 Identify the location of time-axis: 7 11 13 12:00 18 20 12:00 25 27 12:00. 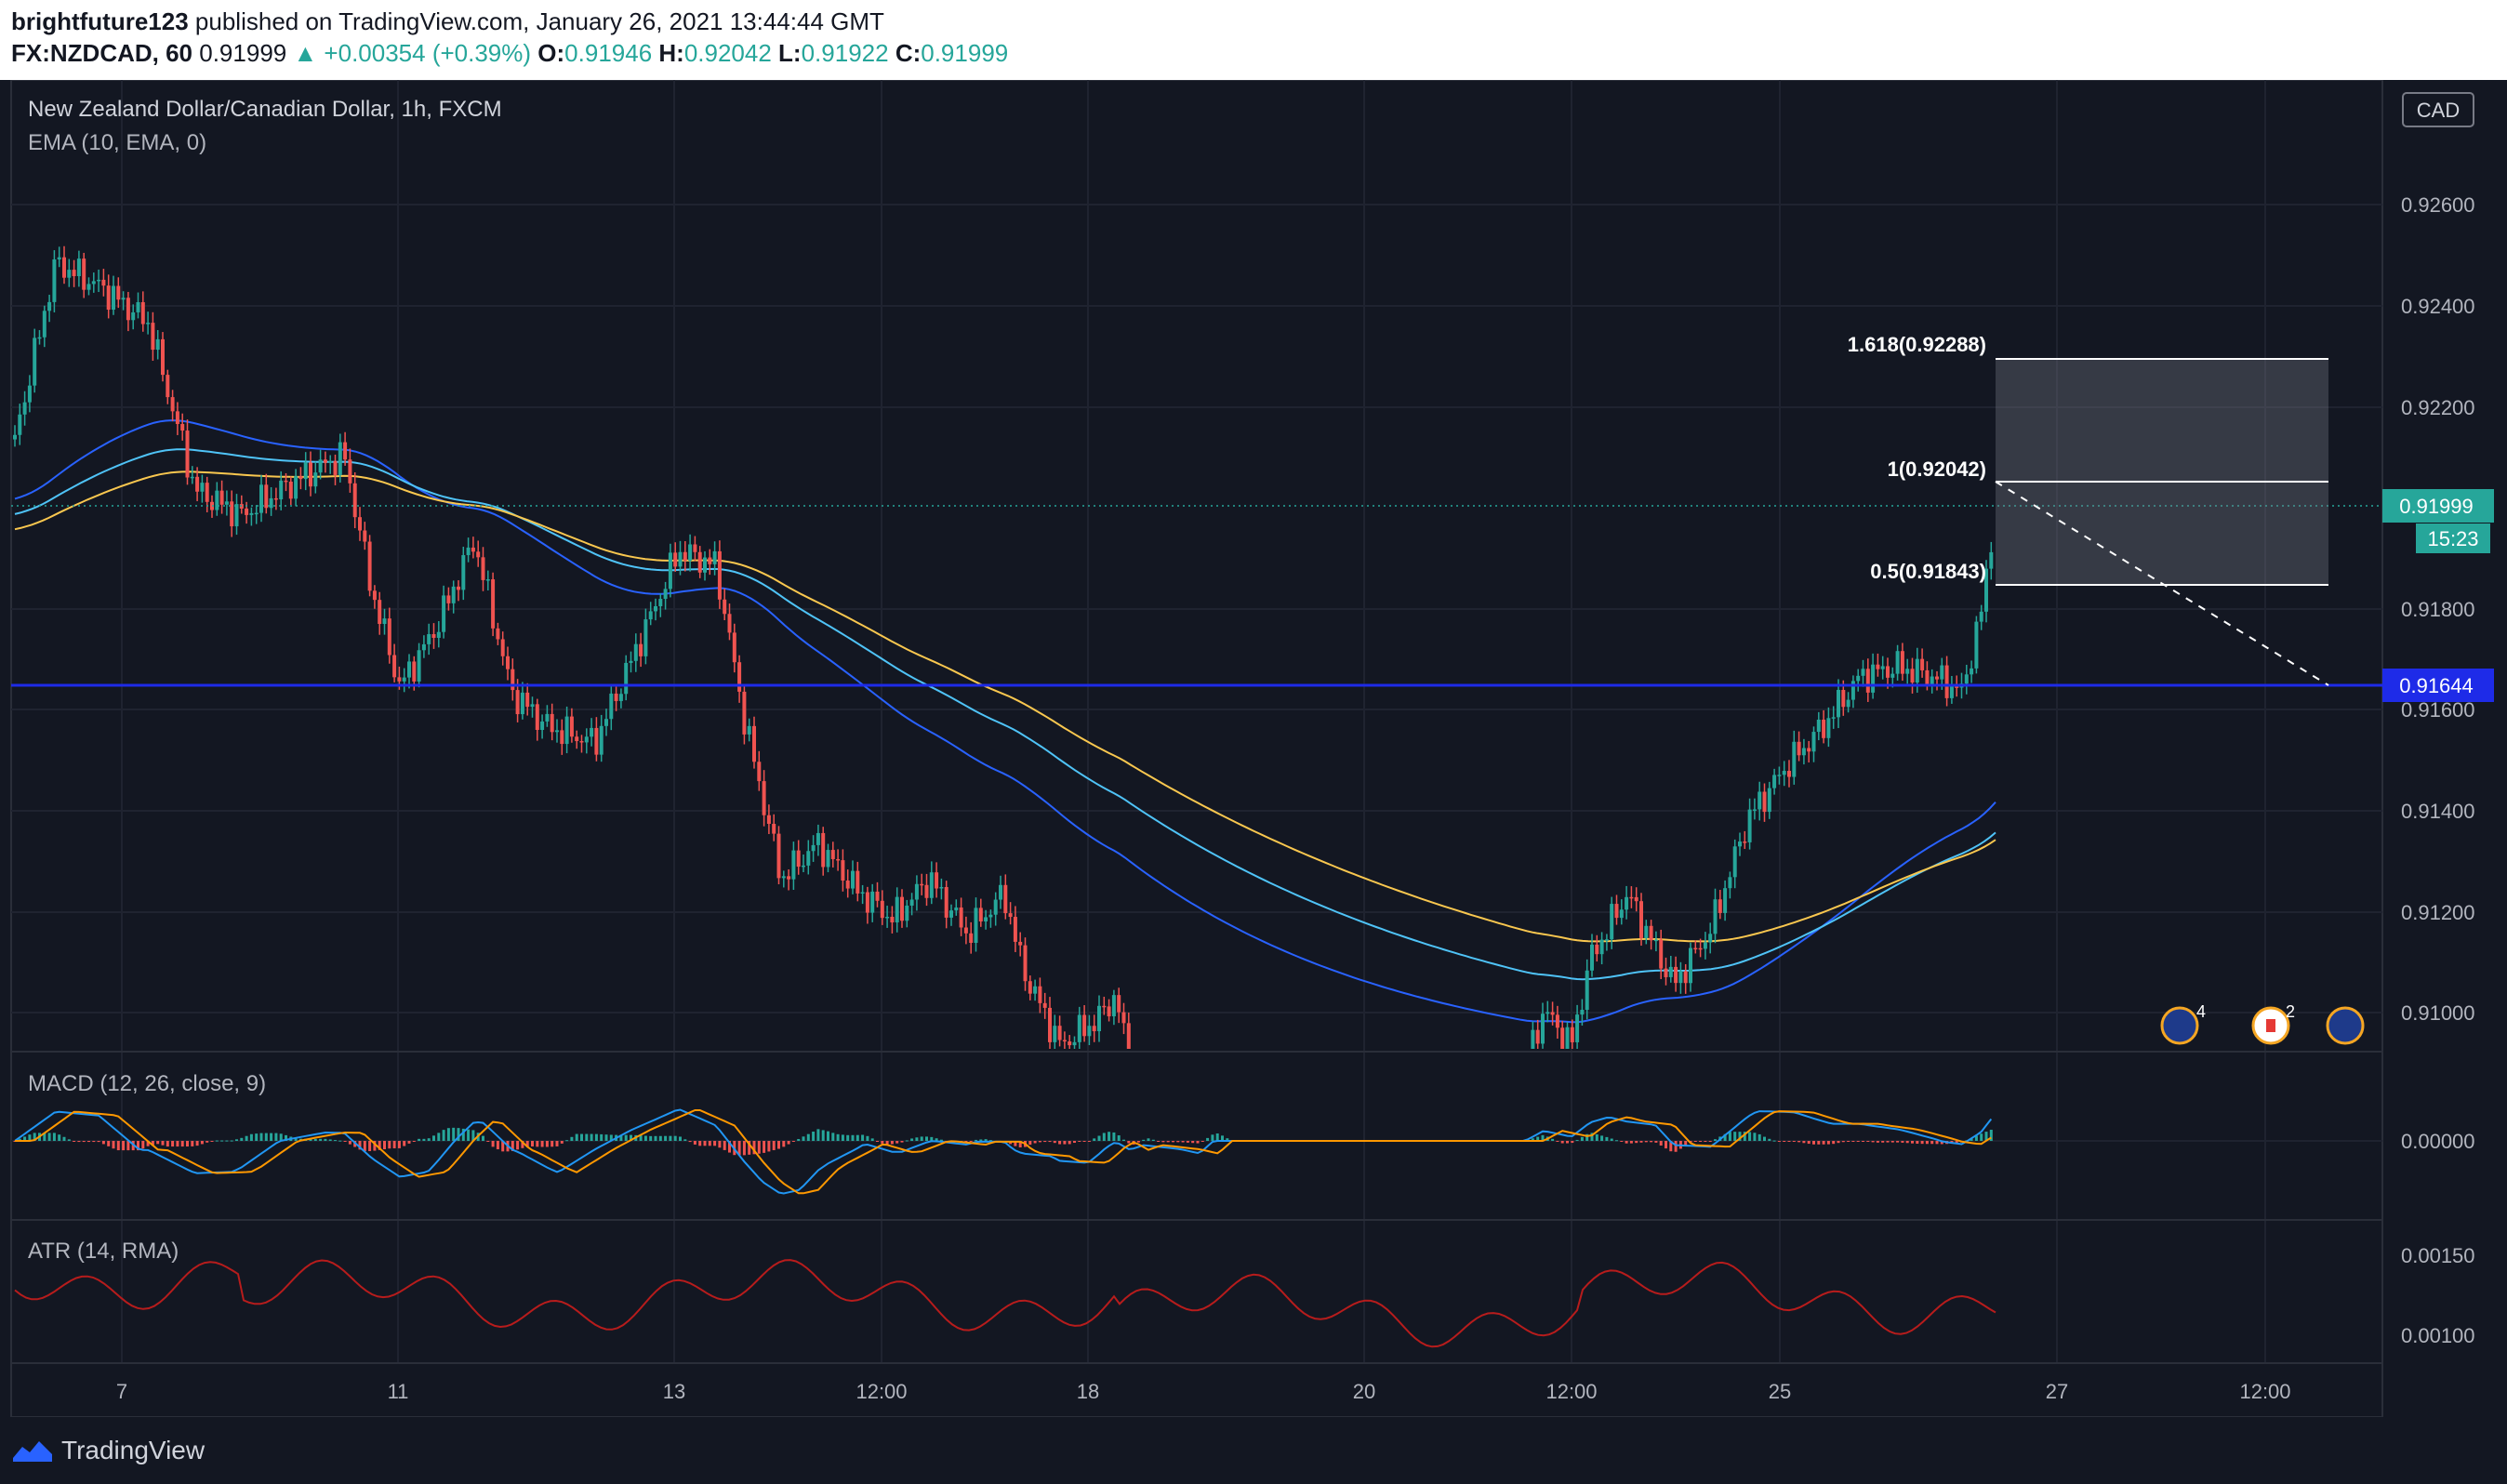
(1203, 1391).